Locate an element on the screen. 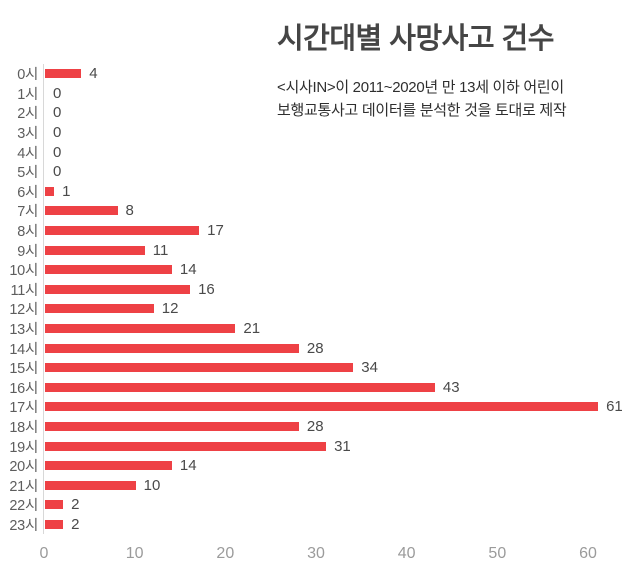 The width and height of the screenshot is (634, 578). chart-row: 0시 4 is located at coordinates (317, 74).